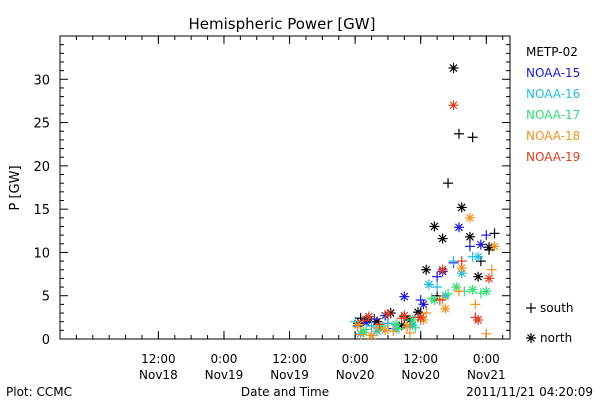 Image resolution: width=600 pixels, height=400 pixels. I want to click on legend-star-icon, so click(531, 338).